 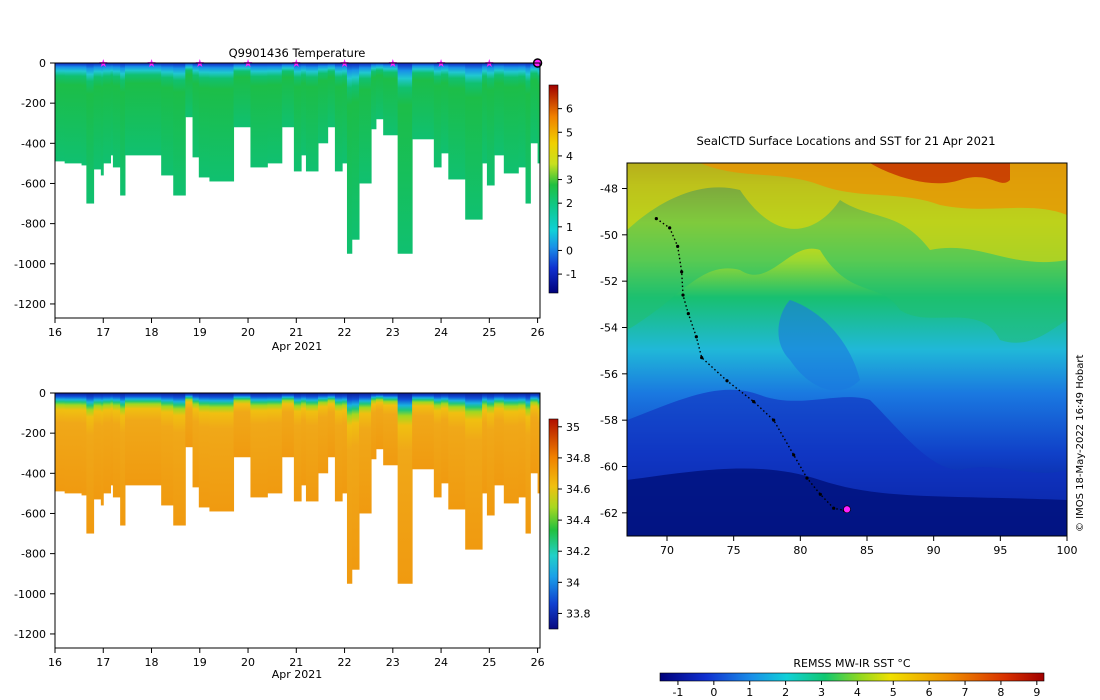 I want to click on temperature-colorbar, so click(x=553, y=189).